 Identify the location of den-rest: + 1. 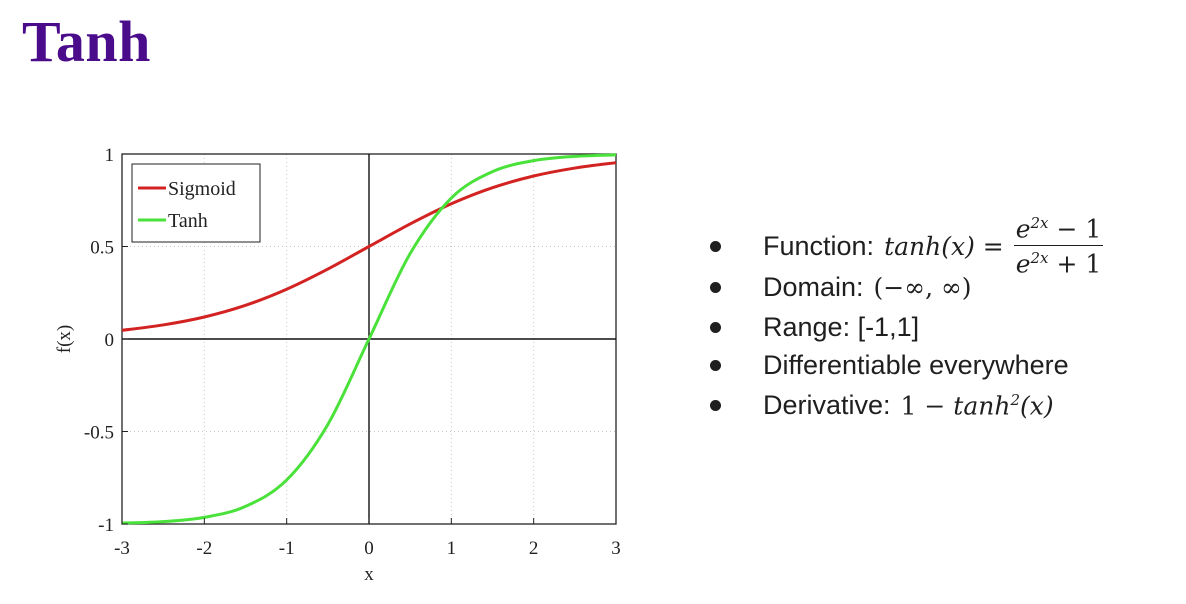
(1075, 264).